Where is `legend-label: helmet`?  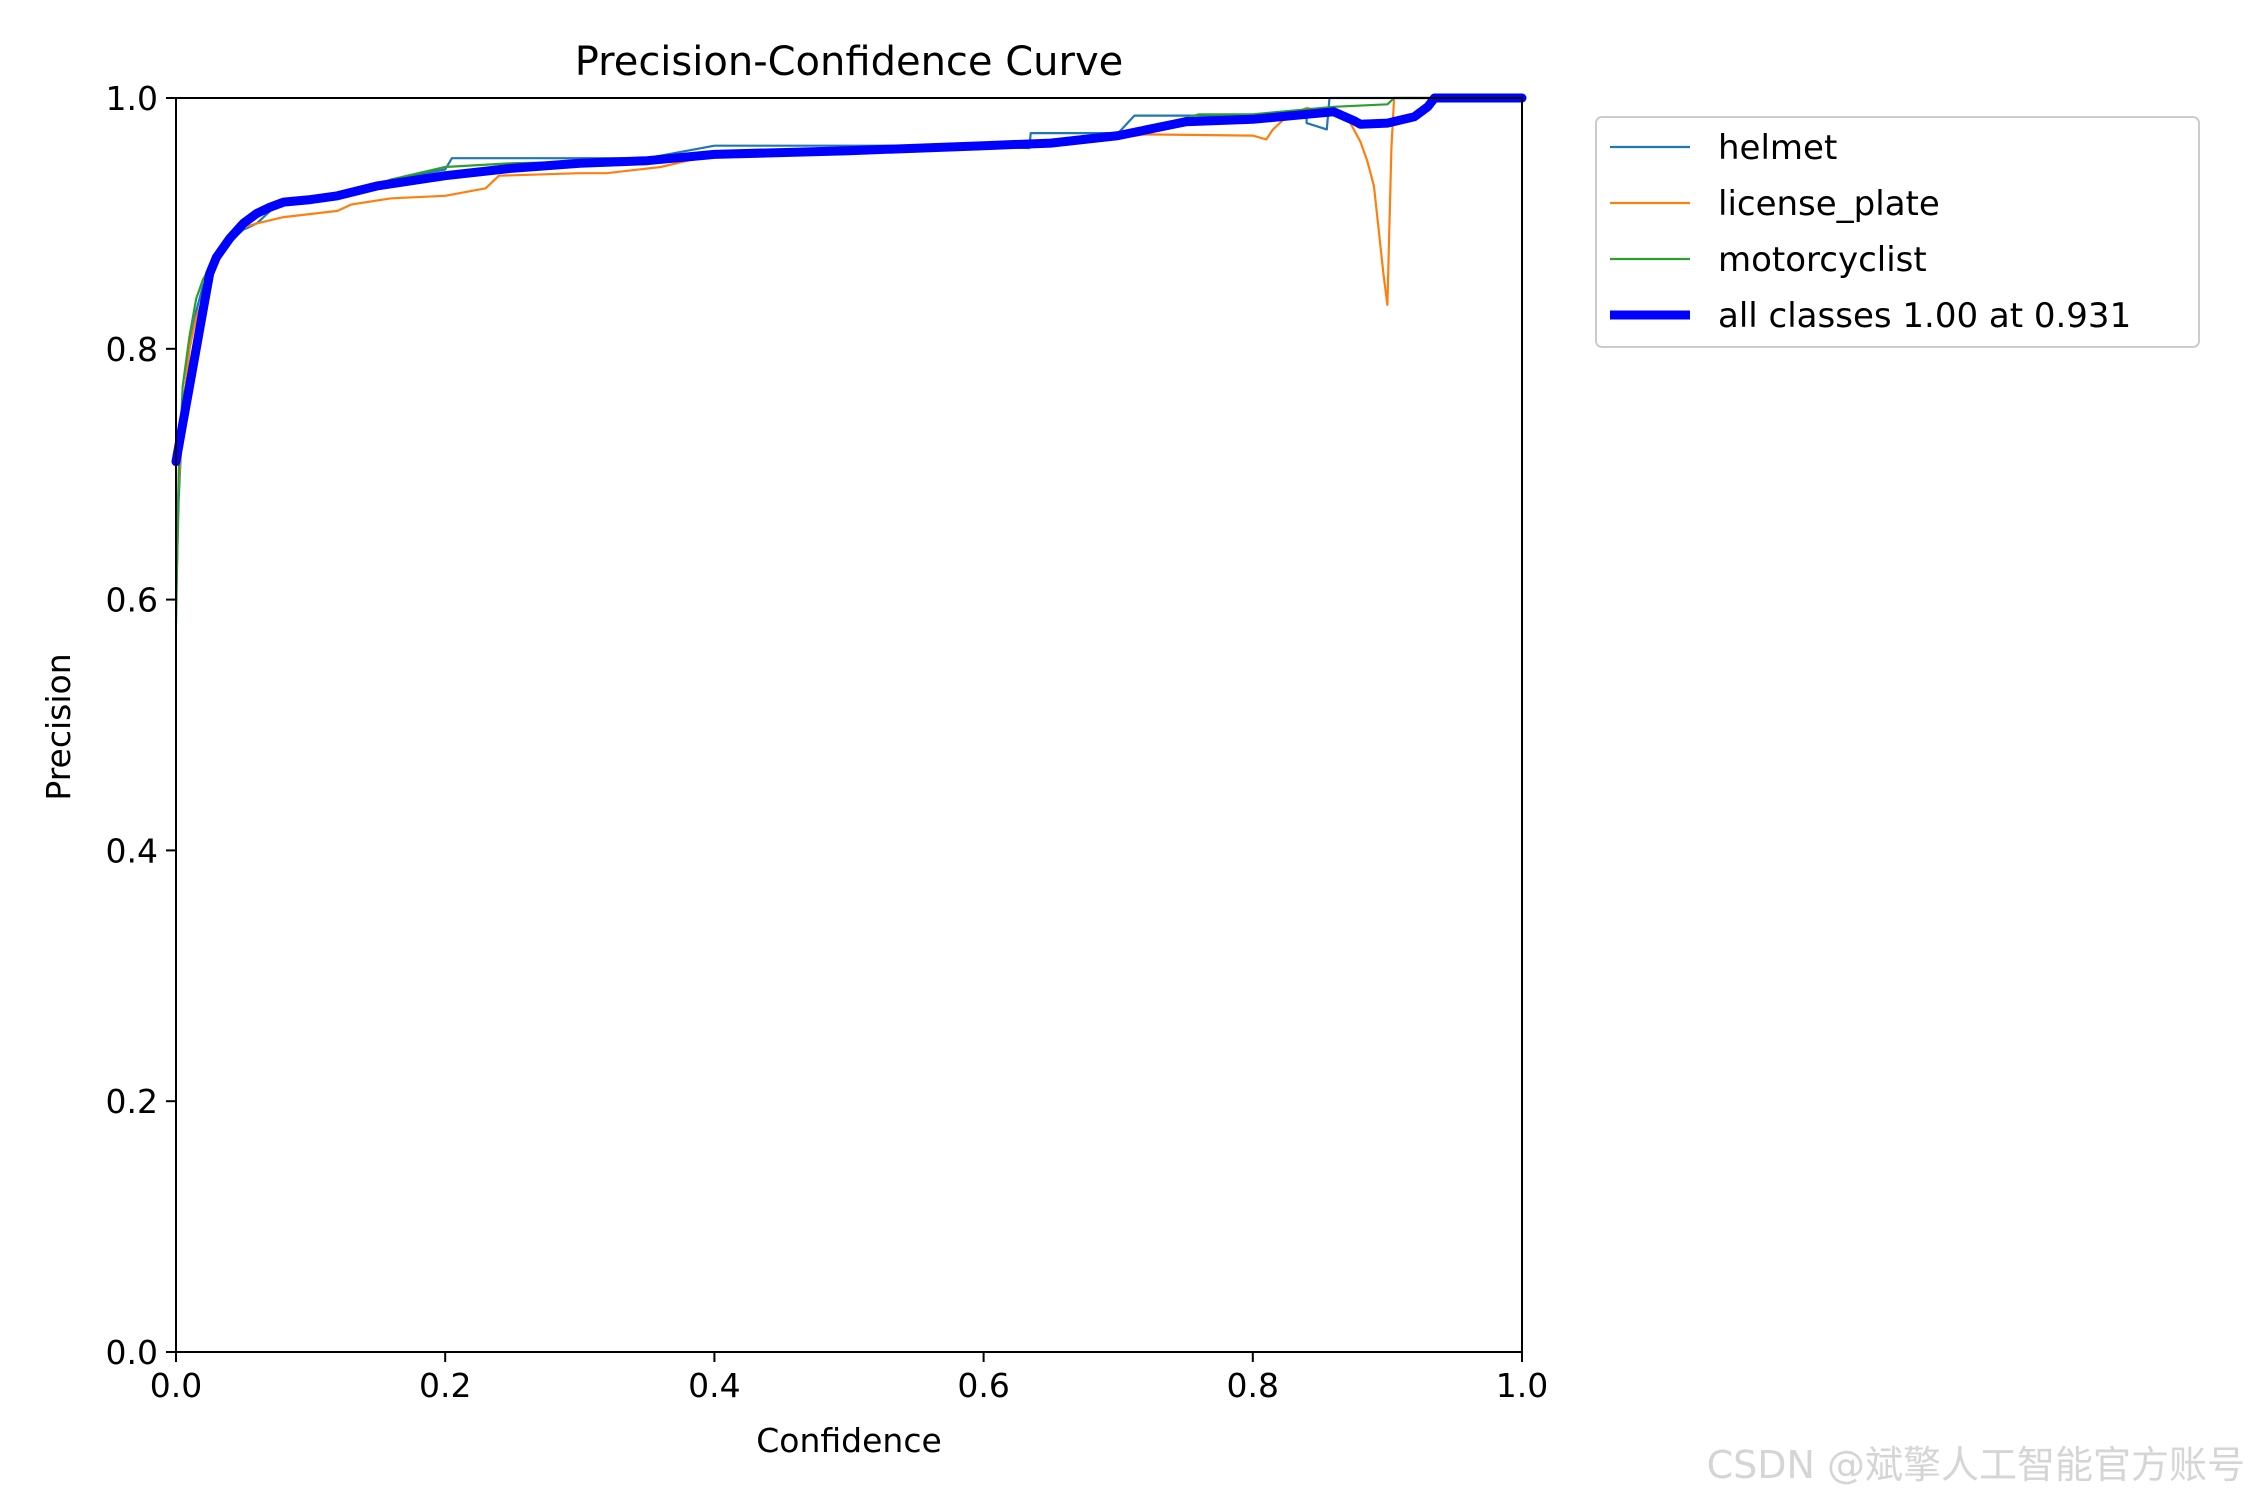
legend-label: helmet is located at coordinates (1777, 148).